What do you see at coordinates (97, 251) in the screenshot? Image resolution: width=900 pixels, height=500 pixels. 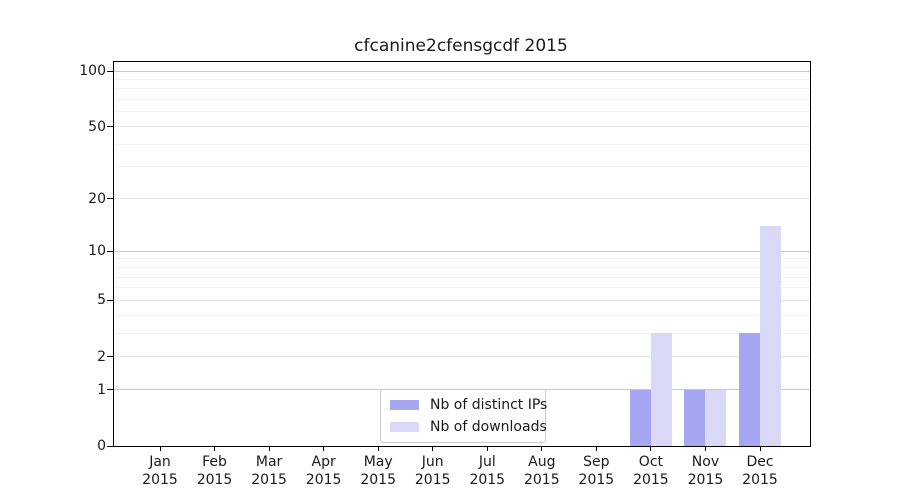 I see `y-tick-label: 10` at bounding box center [97, 251].